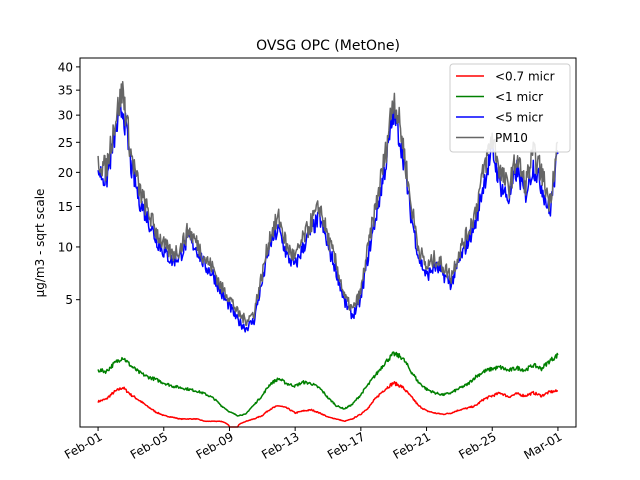 The image size is (640, 480). Describe the element at coordinates (40, 243) in the screenshot. I see `y-axis-label: μg/m3 - sqrt scale` at that location.